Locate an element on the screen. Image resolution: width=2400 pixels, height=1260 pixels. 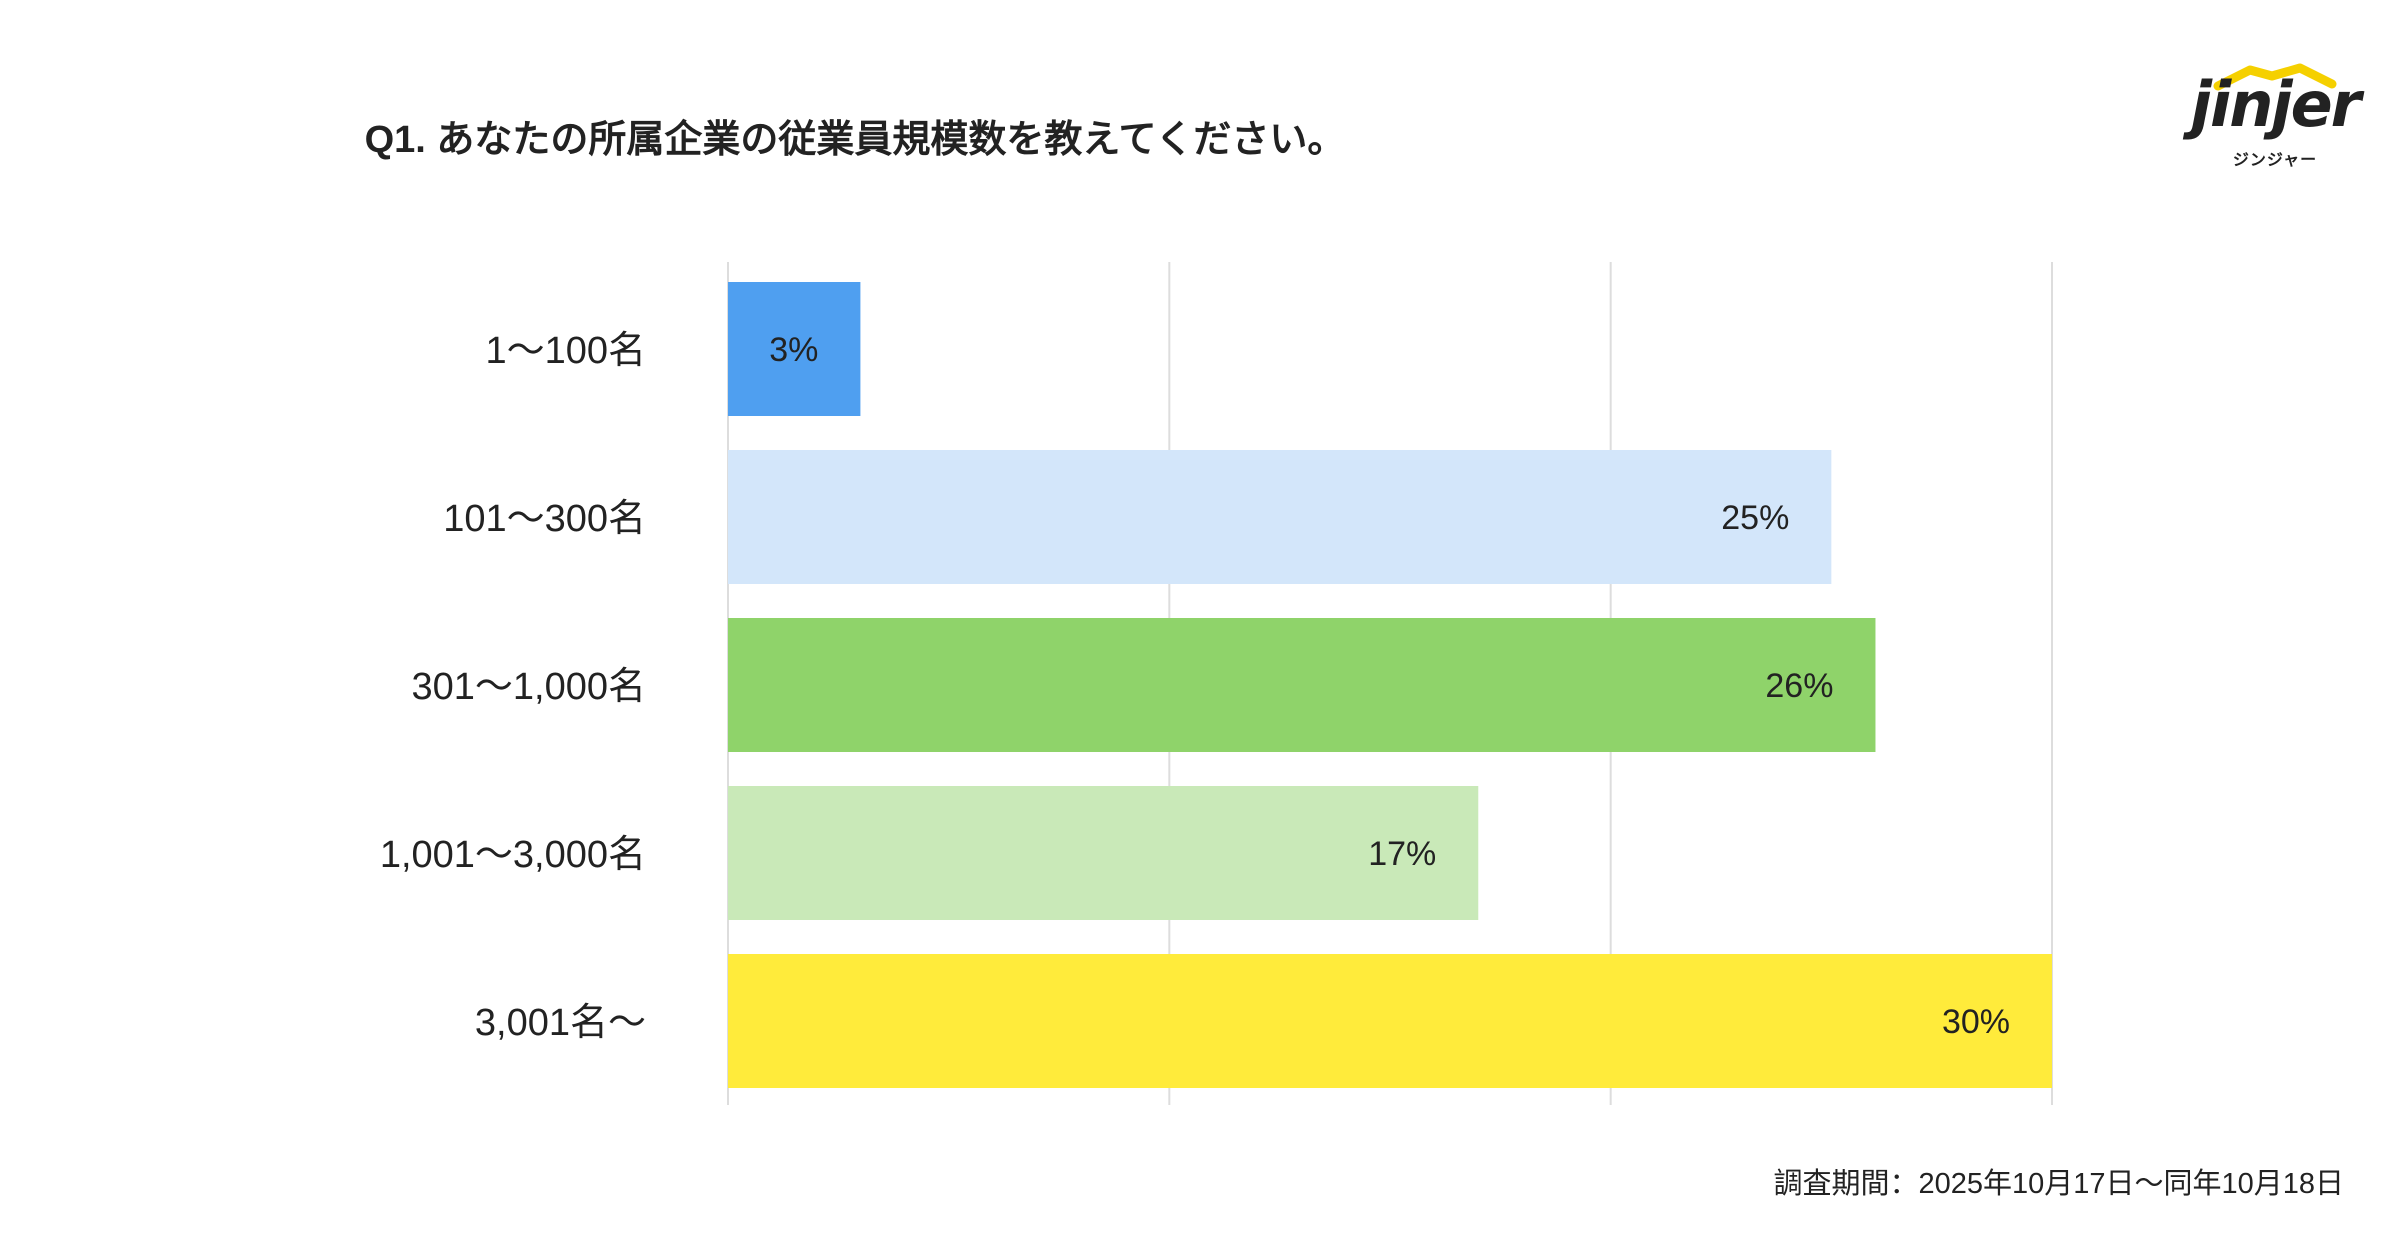
category-label-4: 3,001名〜 is located at coordinates (560, 1023).